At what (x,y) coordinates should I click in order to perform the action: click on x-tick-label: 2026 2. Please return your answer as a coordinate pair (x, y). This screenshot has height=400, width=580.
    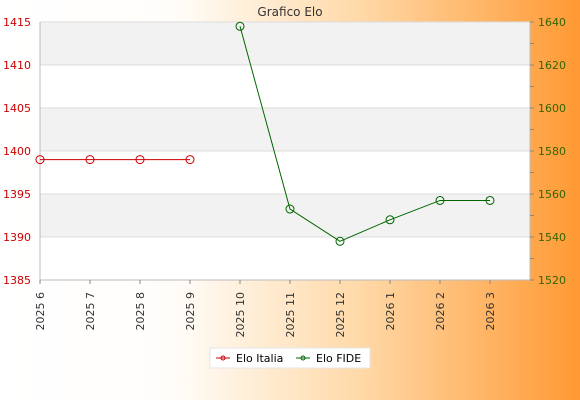
    Looking at the image, I should click on (440, 311).